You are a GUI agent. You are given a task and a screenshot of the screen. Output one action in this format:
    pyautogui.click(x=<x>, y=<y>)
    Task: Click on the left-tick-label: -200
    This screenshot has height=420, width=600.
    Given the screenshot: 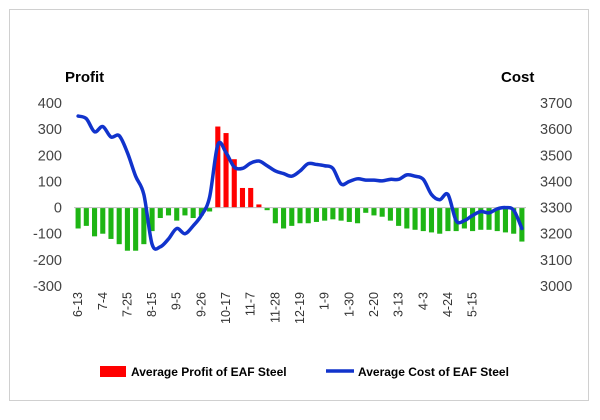 What is the action you would take?
    pyautogui.click(x=47, y=261)
    